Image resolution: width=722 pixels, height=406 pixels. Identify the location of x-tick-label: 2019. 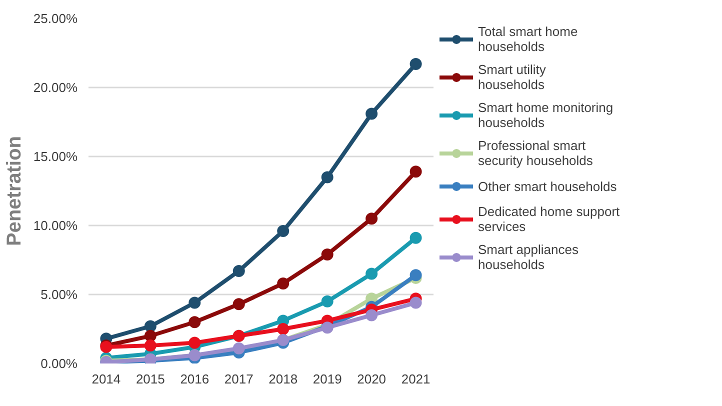
(327, 379).